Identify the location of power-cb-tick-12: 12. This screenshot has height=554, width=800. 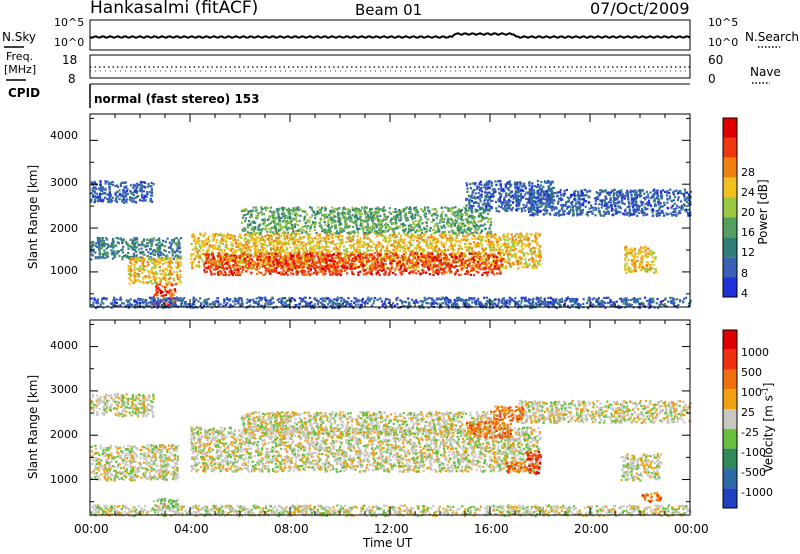
(748, 252).